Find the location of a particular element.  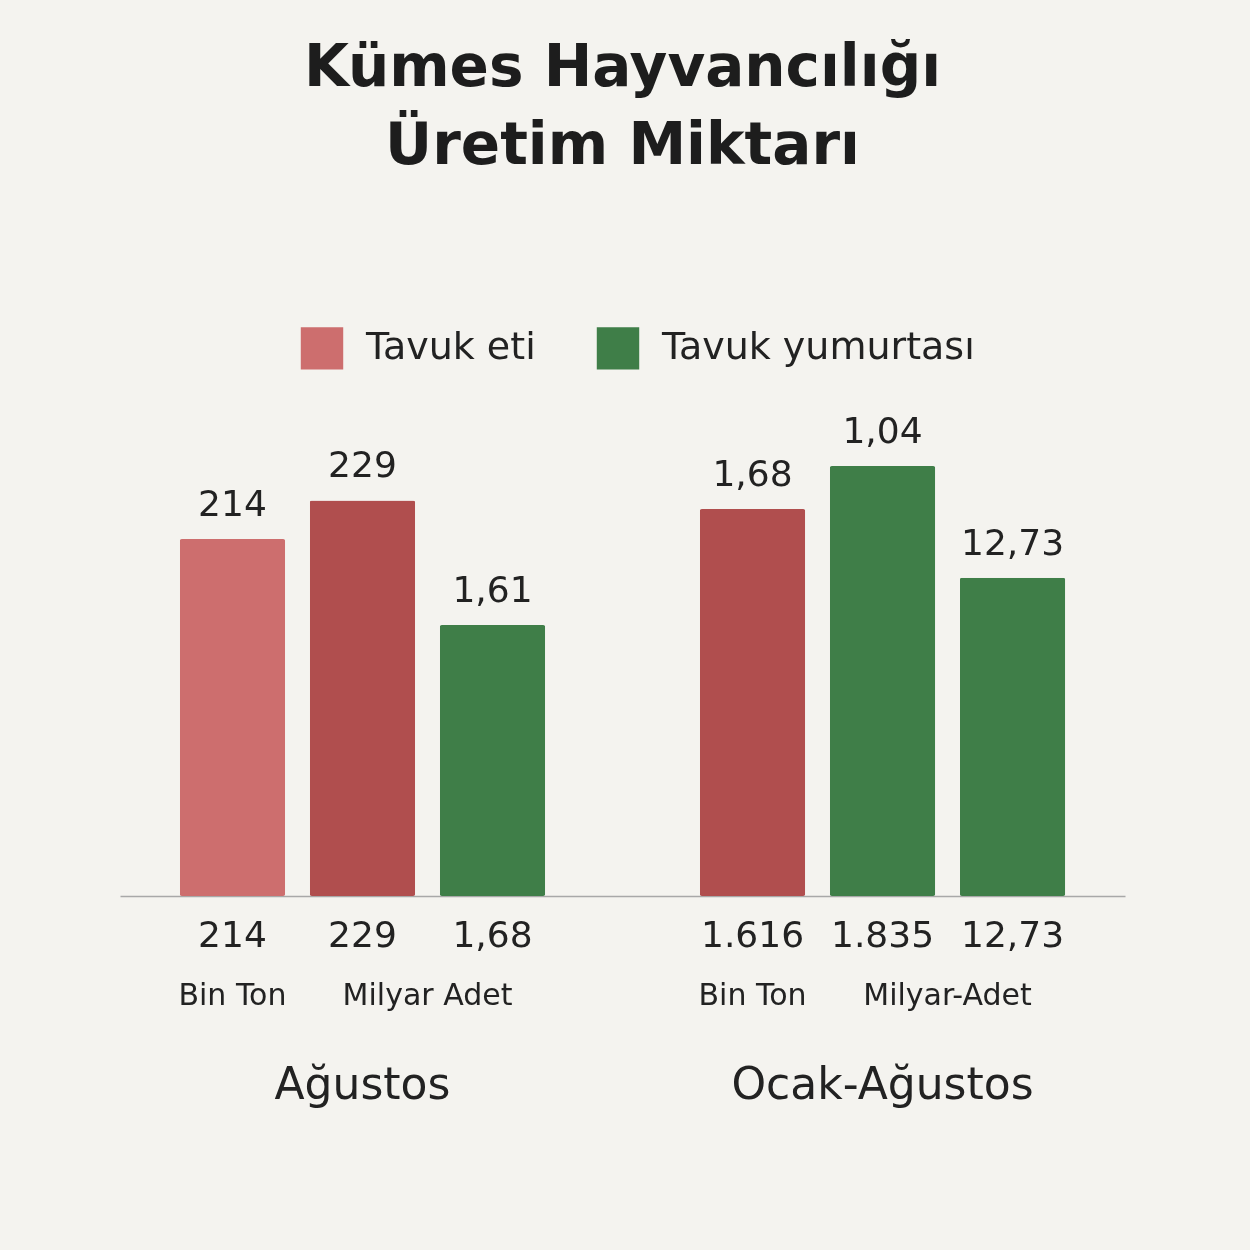

x-tick-label: 214 is located at coordinates (232, 934).